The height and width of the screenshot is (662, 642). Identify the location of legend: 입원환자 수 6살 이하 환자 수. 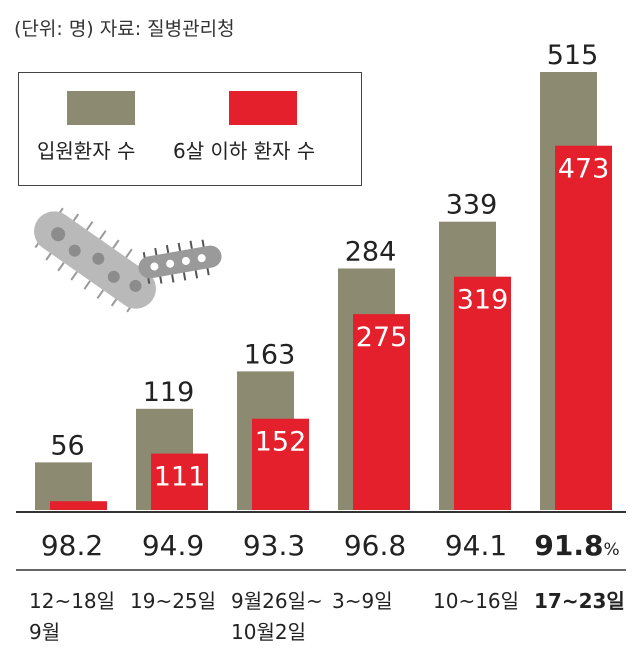
(190, 129).